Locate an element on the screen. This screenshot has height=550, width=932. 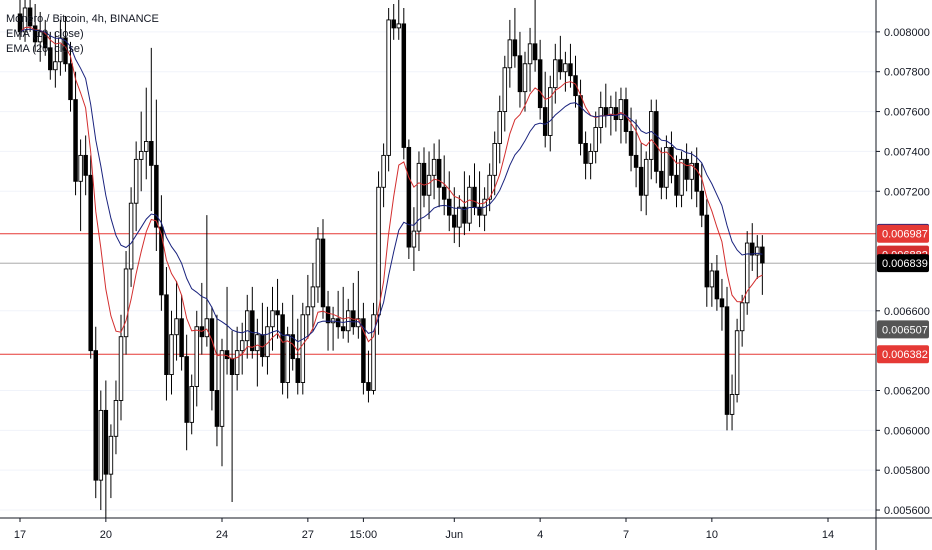
x-tick-label: 4 is located at coordinates (540, 535).